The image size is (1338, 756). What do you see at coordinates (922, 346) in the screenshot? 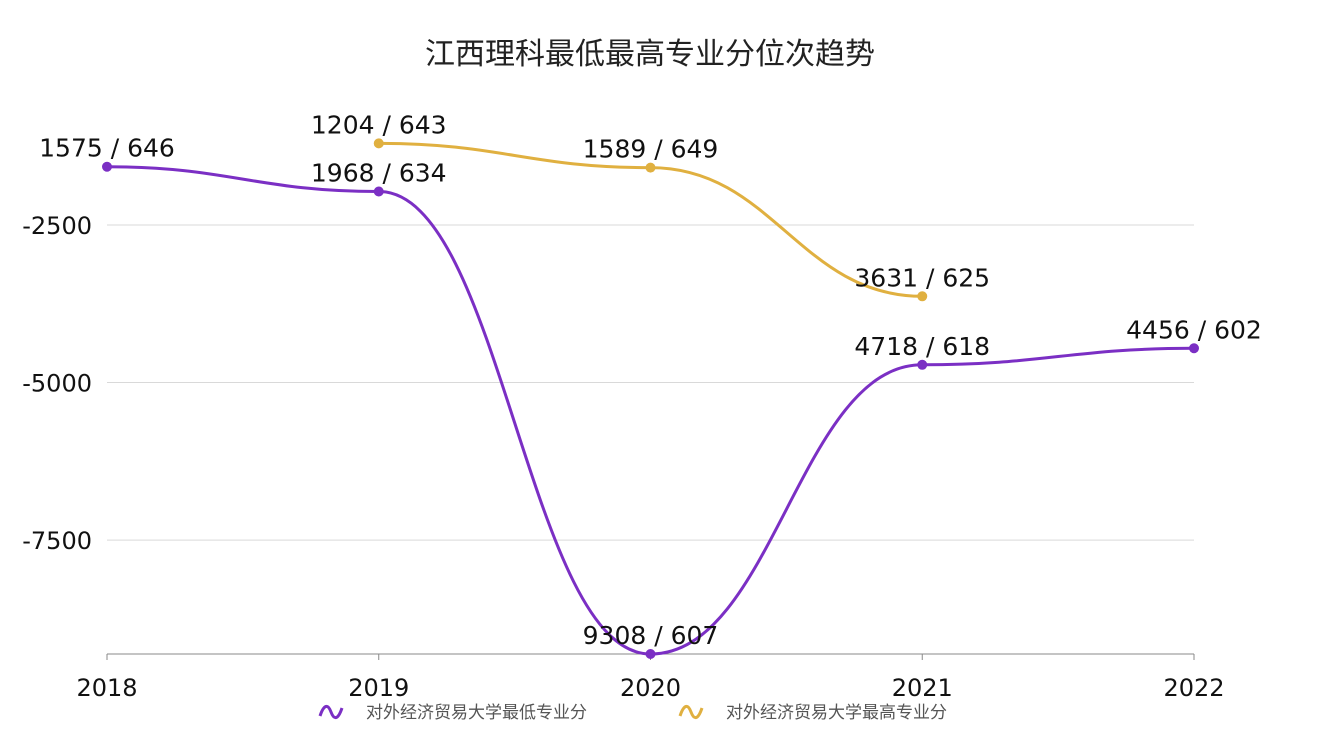
I see `data-label: 4718 / 618` at bounding box center [922, 346].